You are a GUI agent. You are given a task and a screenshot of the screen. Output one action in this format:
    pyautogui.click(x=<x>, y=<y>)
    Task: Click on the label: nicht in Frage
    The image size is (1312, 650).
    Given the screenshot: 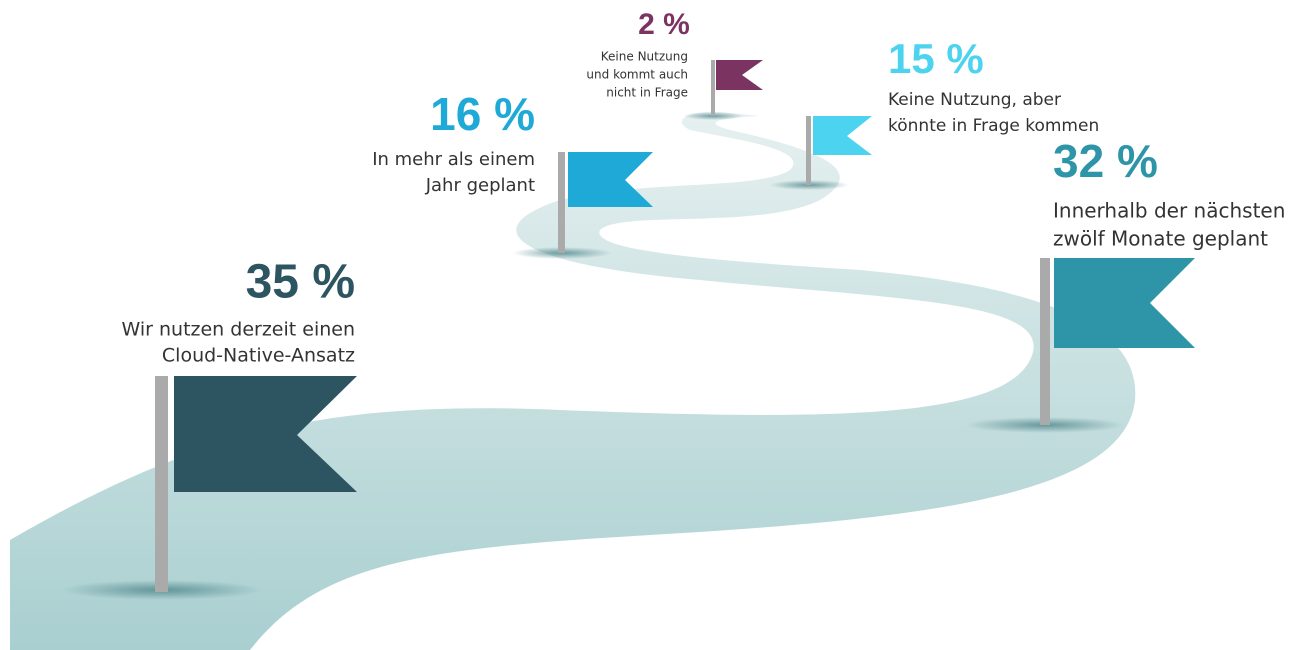 What is the action you would take?
    pyautogui.click(x=647, y=93)
    